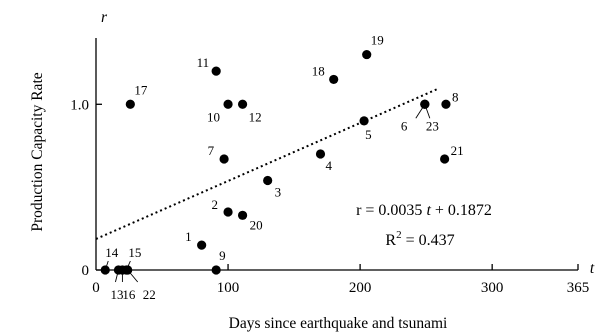 The height and width of the screenshot is (336, 601). Describe the element at coordinates (328, 165) in the screenshot. I see `point-label-4: 4` at that location.